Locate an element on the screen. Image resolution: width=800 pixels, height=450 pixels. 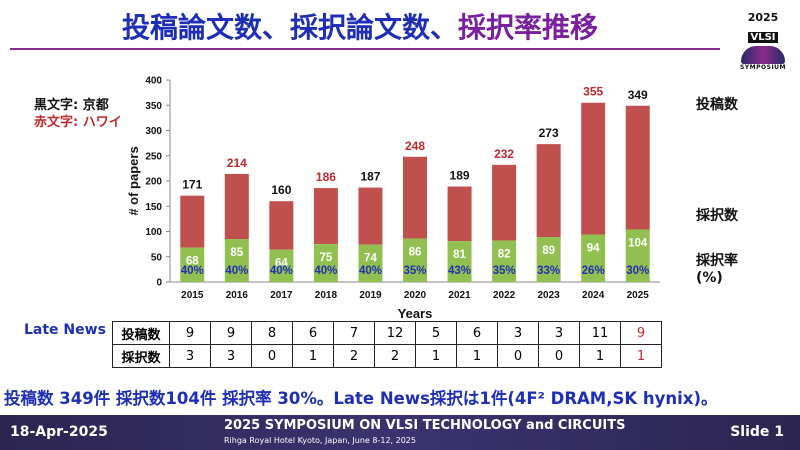
accepted-count-label: 64 is located at coordinates (281, 264).